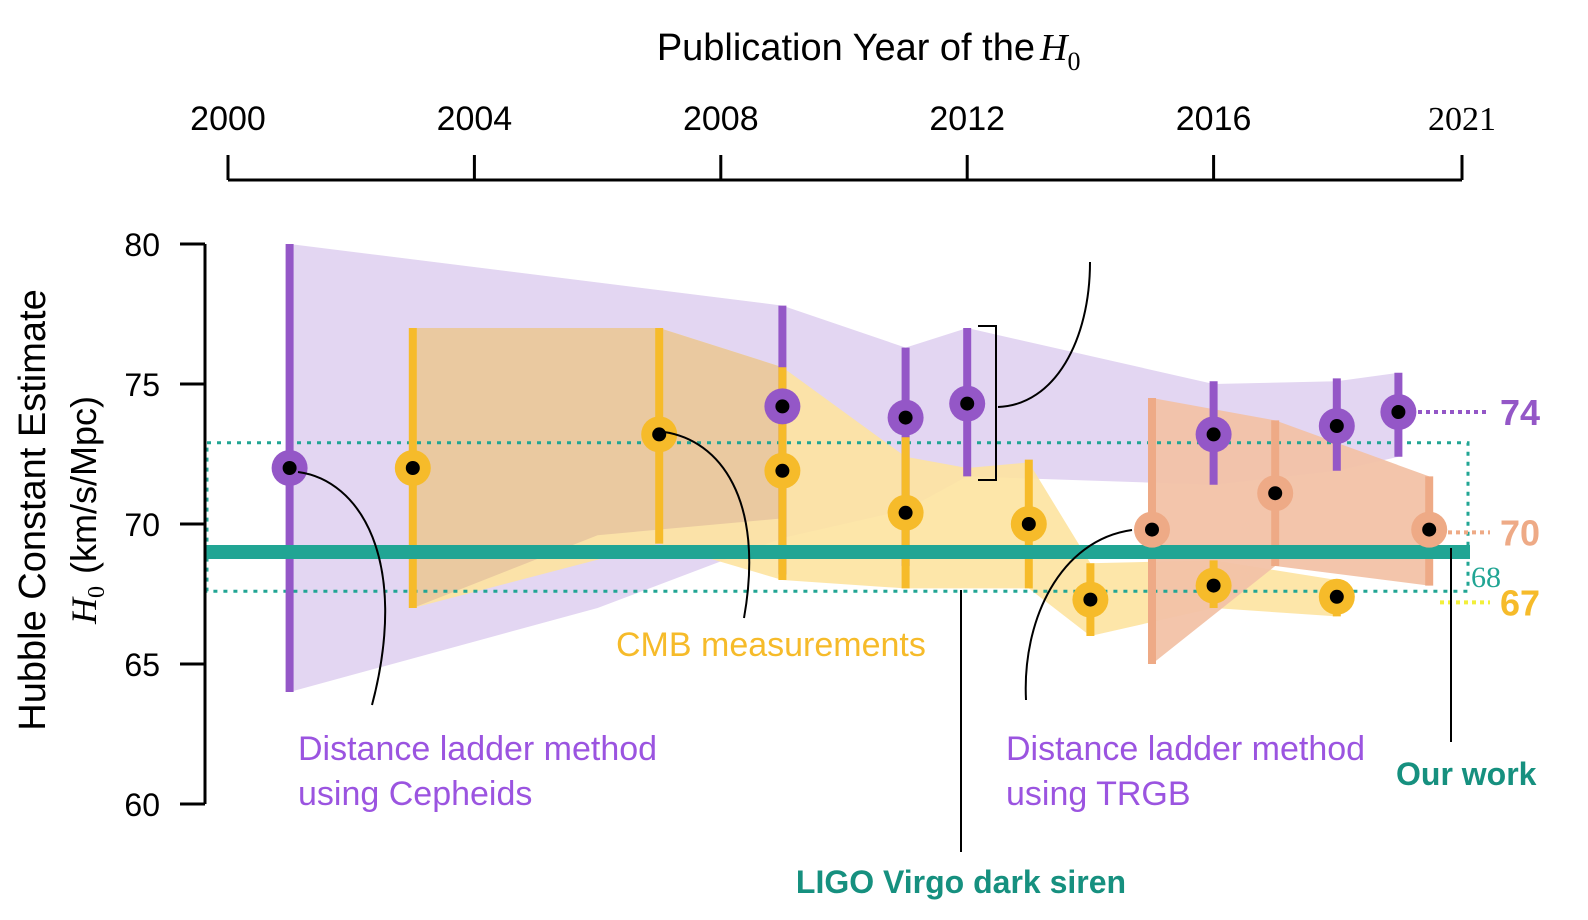  What do you see at coordinates (142, 525) in the screenshot?
I see `left-tick-label-70: 70` at bounding box center [142, 525].